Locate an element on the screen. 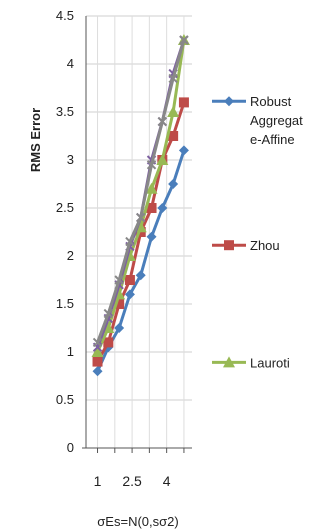 This screenshot has height=531, width=326. y-tick-label: 2.5 is located at coordinates (65, 207).